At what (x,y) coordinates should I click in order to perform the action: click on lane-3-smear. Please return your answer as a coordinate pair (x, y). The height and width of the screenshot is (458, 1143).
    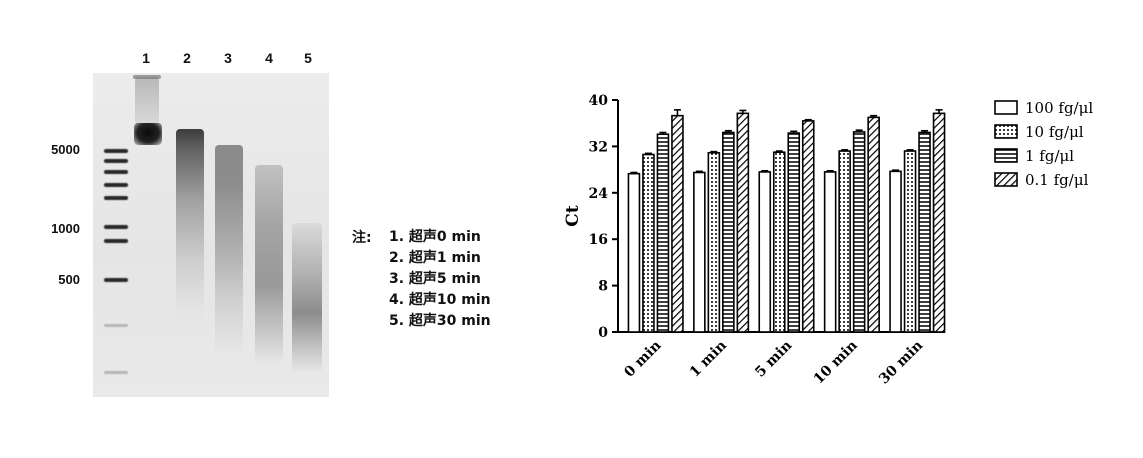
    Looking at the image, I should click on (229, 250).